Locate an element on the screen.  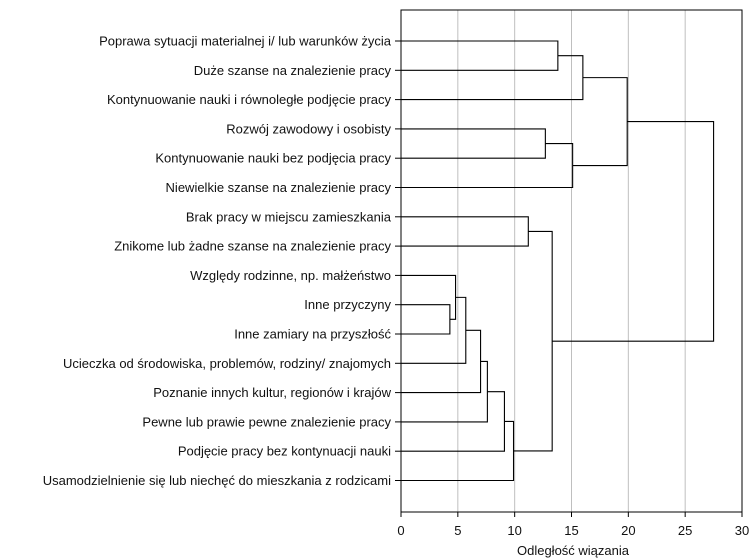
leaf-label: Względy rodzinne, np. małżeństwo is located at coordinates (290, 275).